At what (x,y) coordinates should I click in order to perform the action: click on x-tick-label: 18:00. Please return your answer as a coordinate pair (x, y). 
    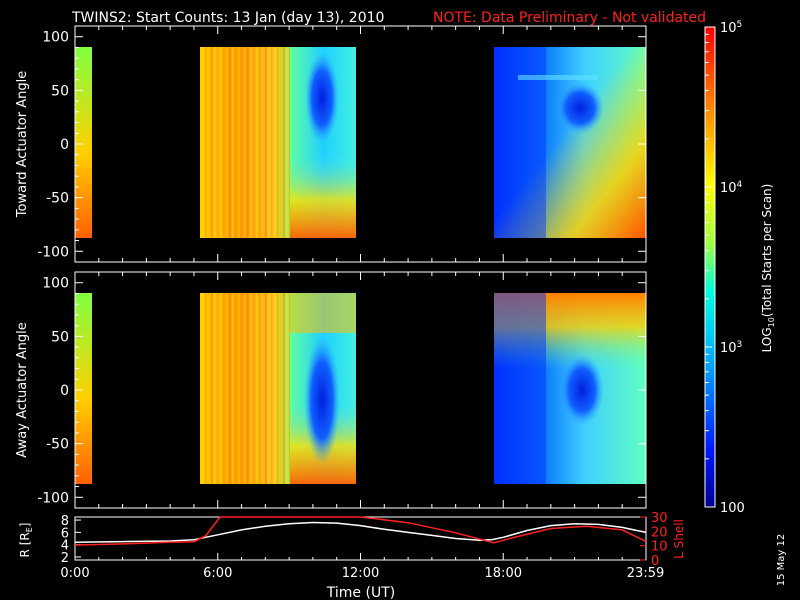
    Looking at the image, I should click on (503, 573).